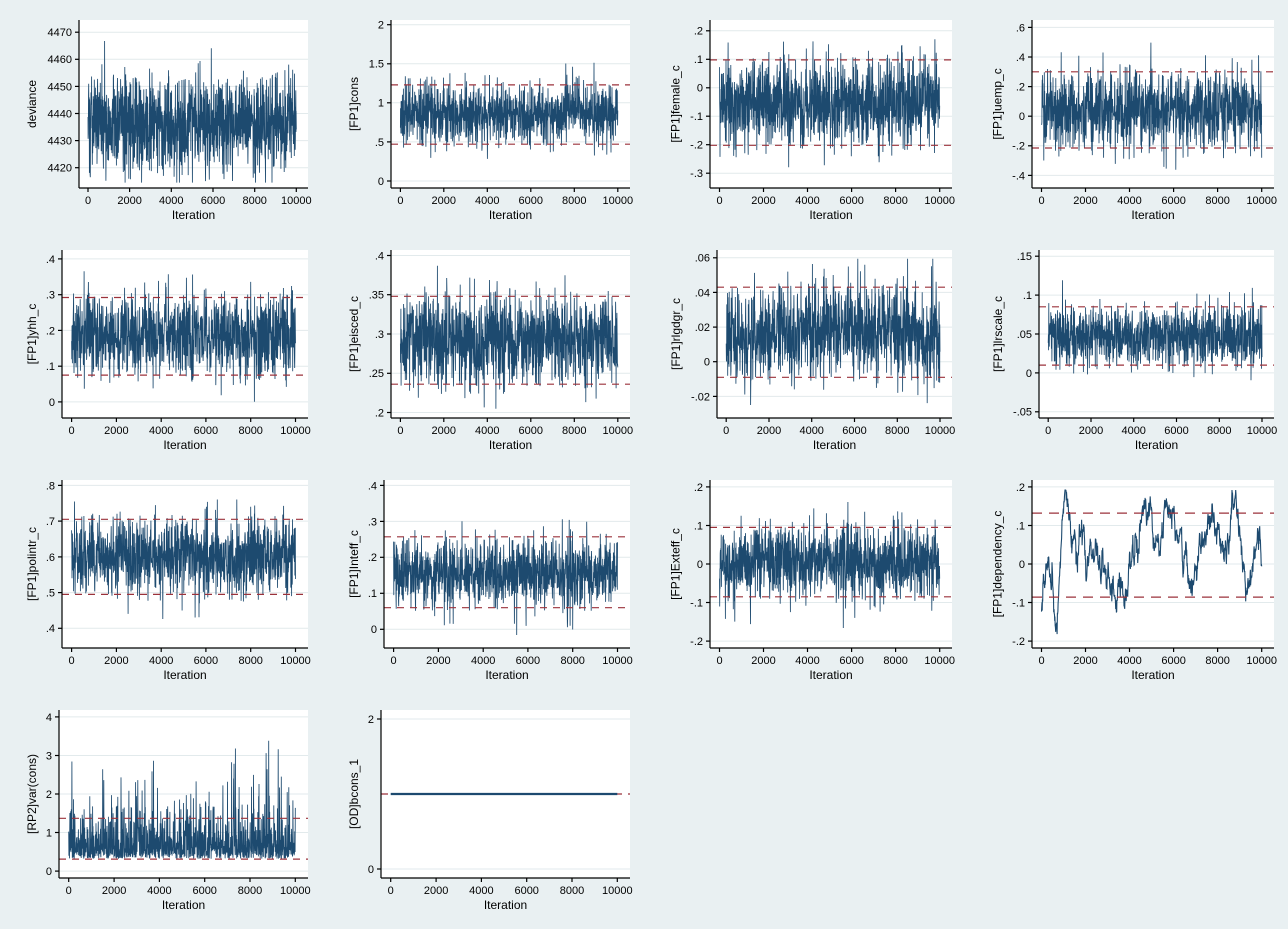 Image resolution: width=1288 pixels, height=936 pixels. I want to click on y-axis-label: [FP1]polintr_c, so click(32, 564).